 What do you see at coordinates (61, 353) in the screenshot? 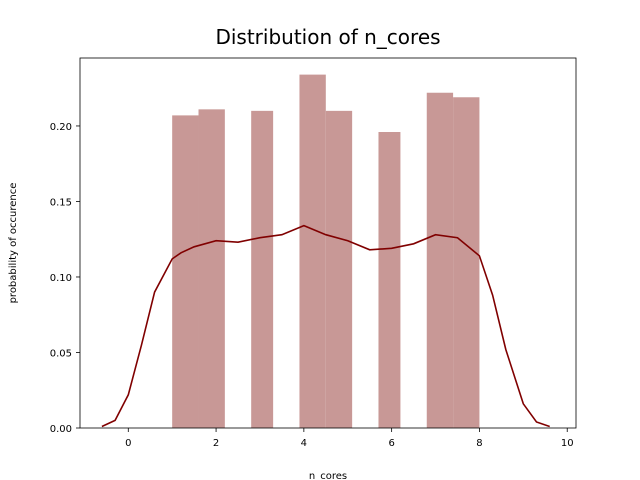
I see `y-tick-label: 0.05` at bounding box center [61, 353].